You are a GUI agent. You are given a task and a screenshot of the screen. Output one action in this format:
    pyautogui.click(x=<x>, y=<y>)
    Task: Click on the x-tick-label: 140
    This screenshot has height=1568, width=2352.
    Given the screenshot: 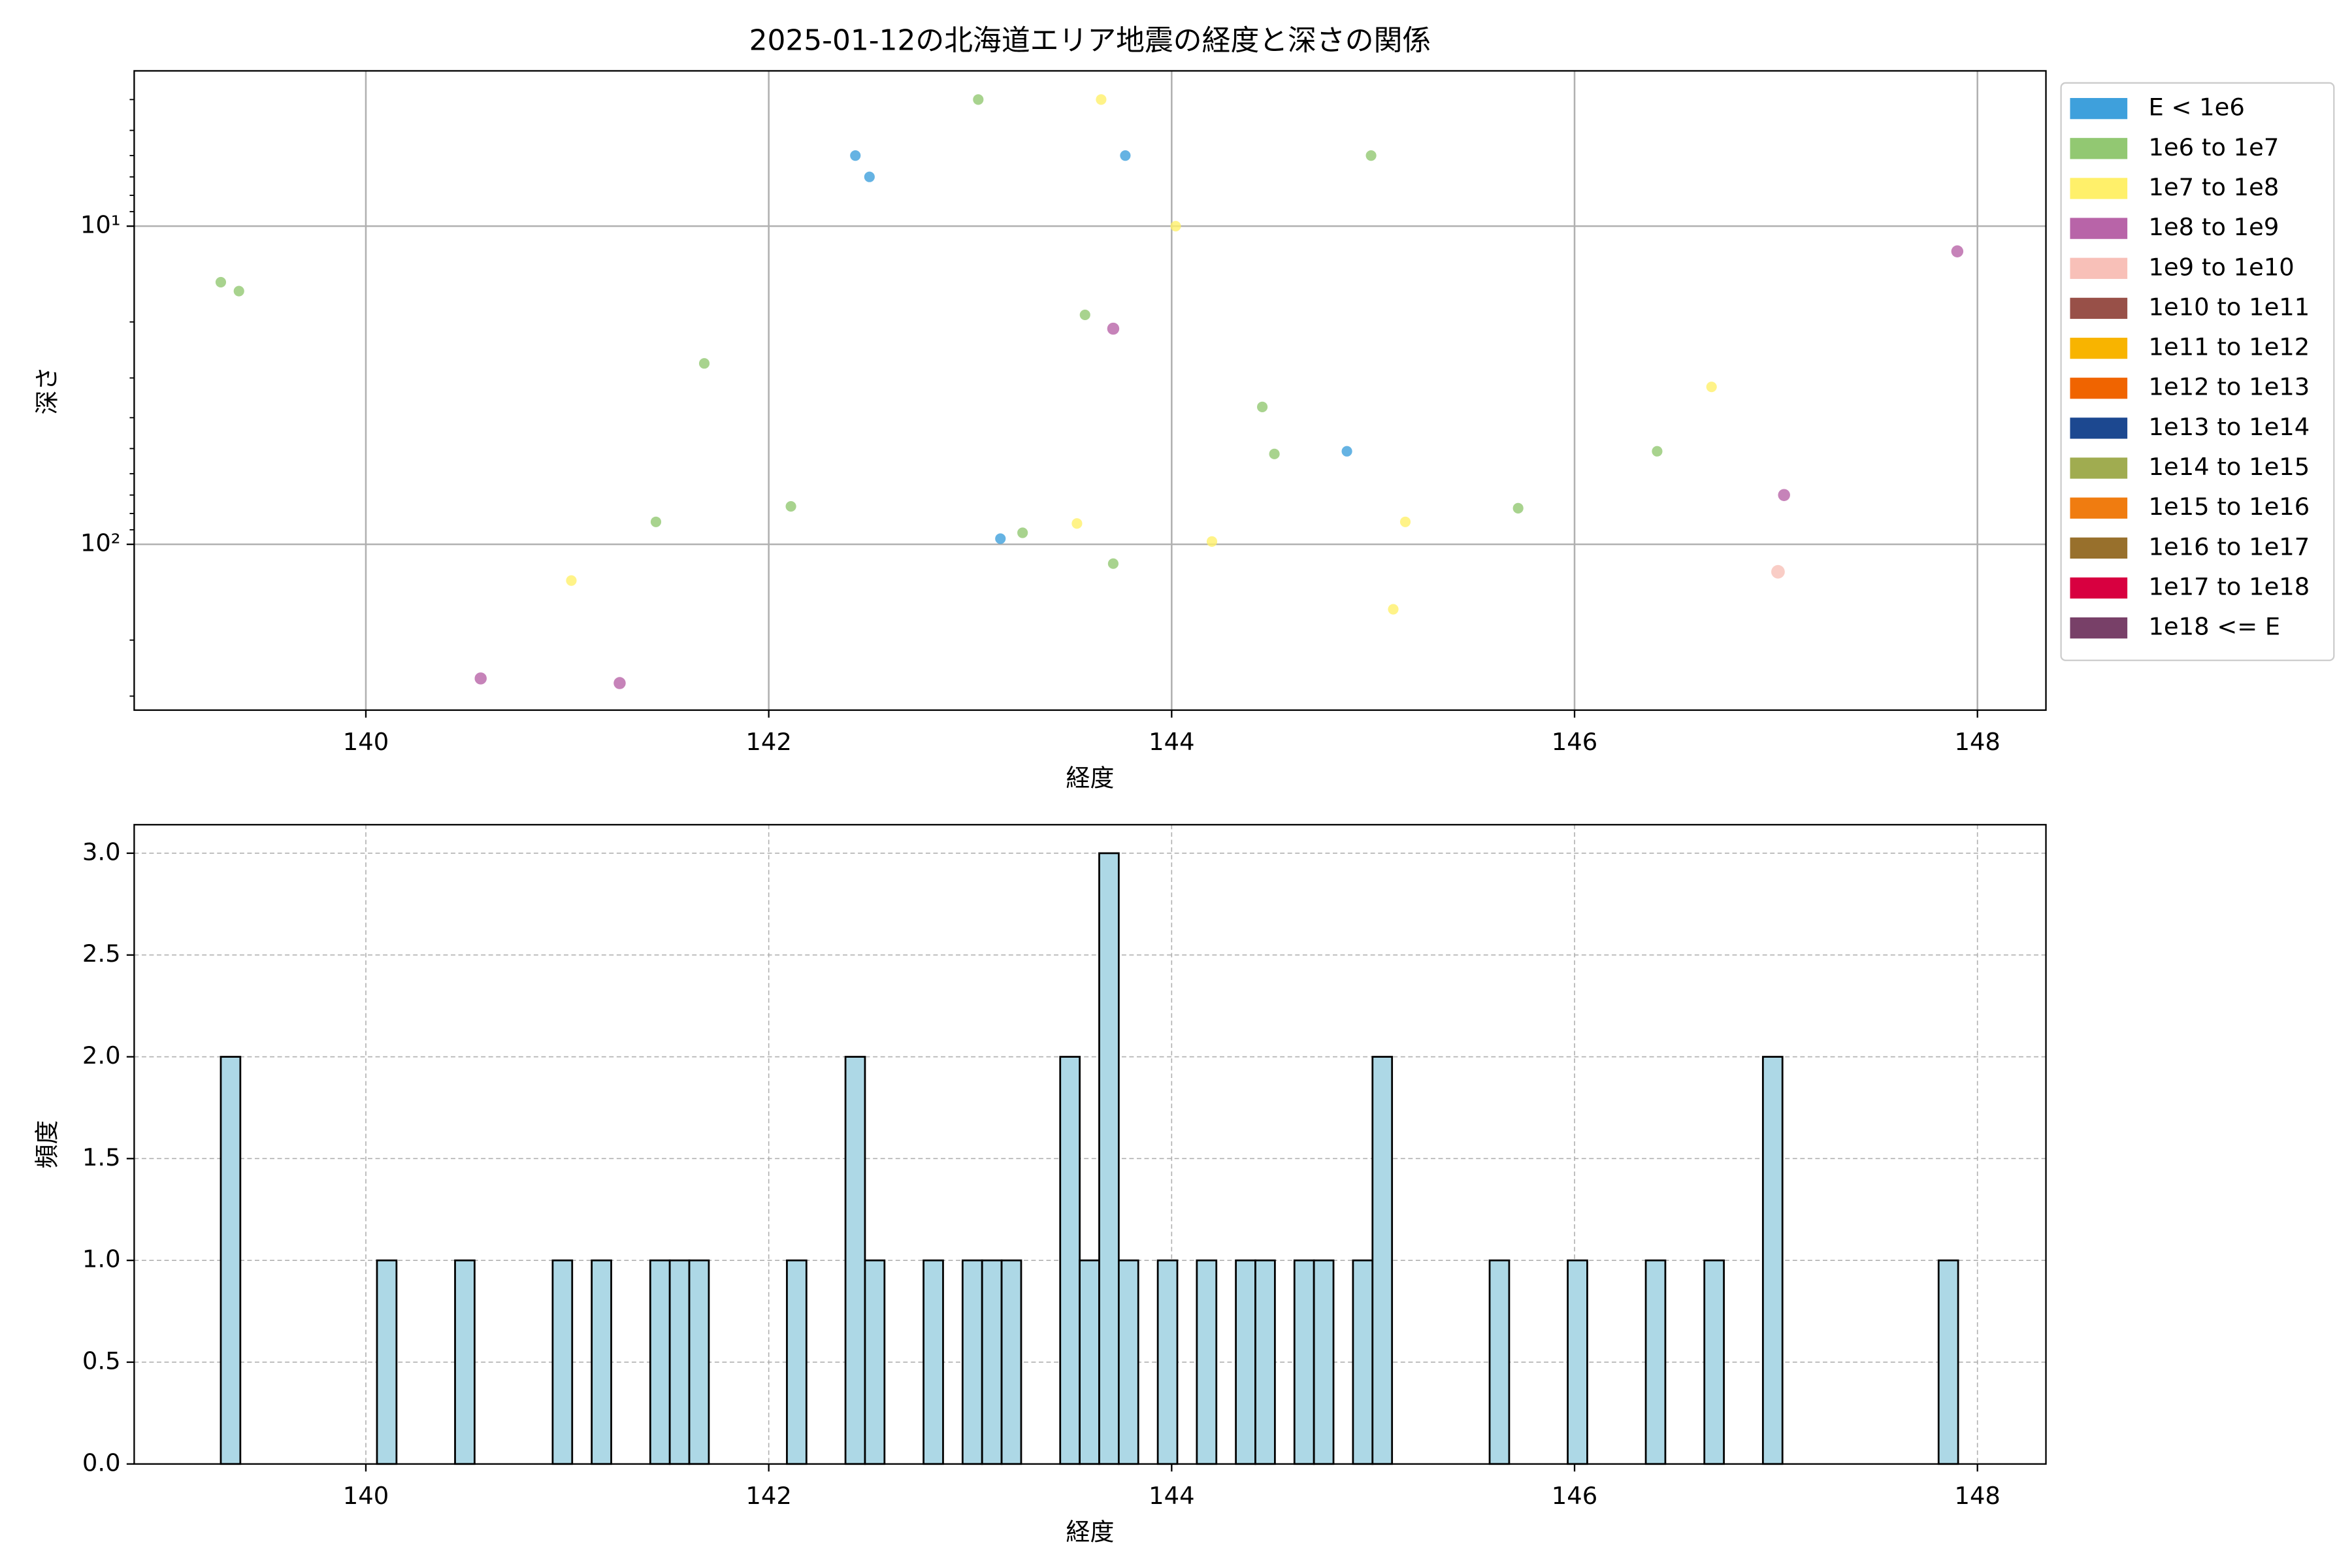 What is the action you would take?
    pyautogui.click(x=366, y=742)
    